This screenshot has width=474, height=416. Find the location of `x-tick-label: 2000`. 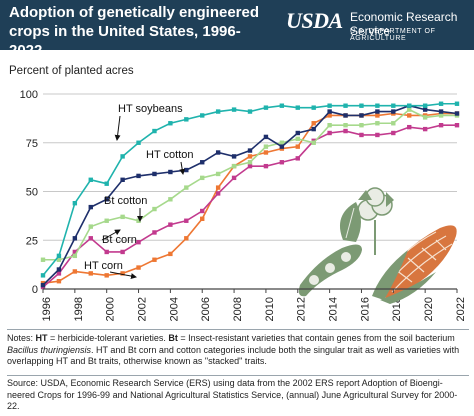

x-tick-label: 2000 is located at coordinates (111, 309).